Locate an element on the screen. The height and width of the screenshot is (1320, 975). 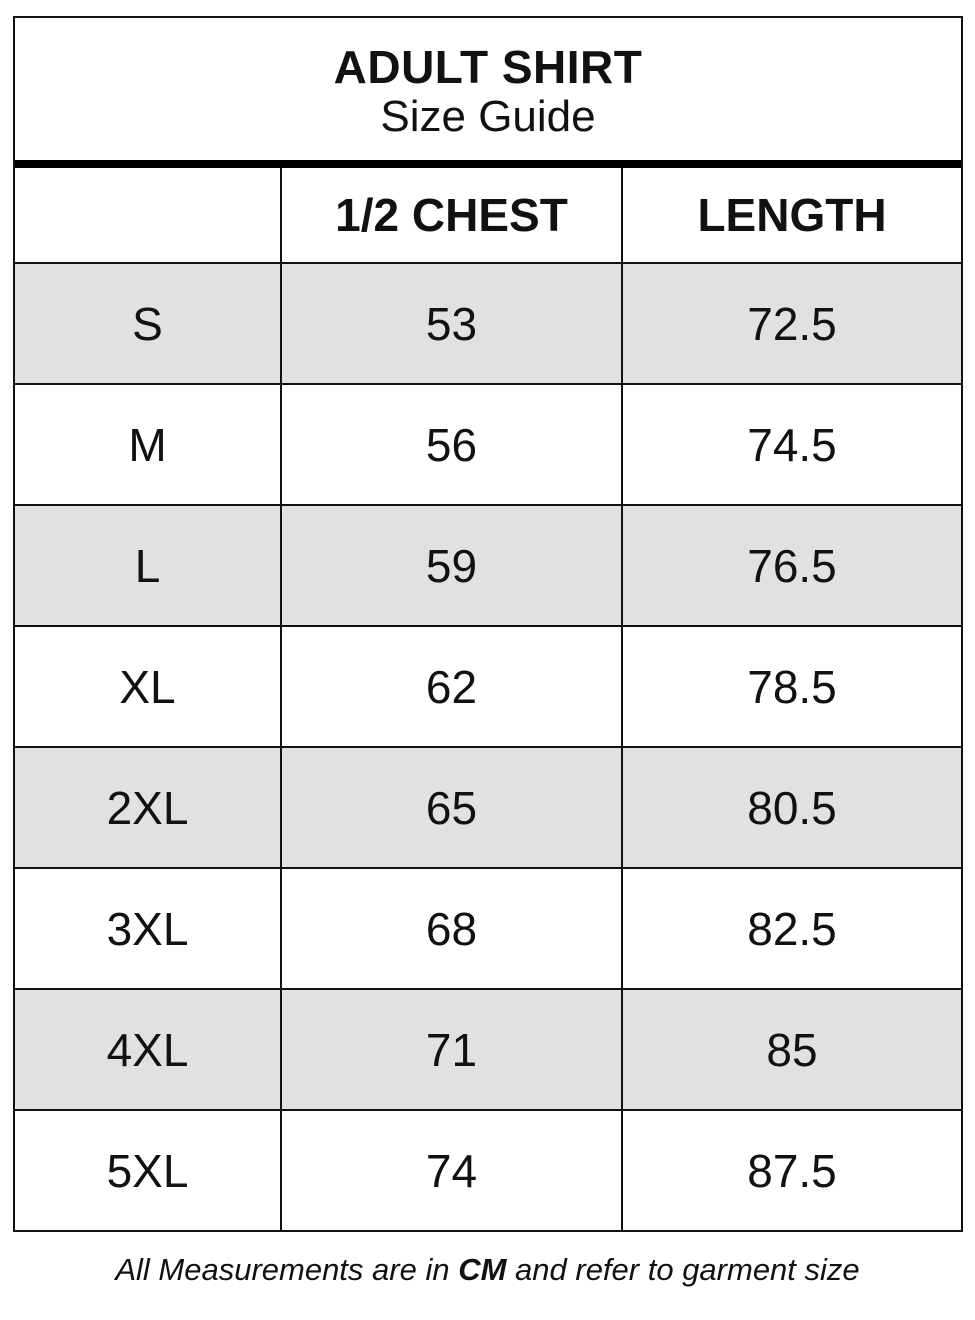
note-unit: CM is located at coordinates (482, 1269).